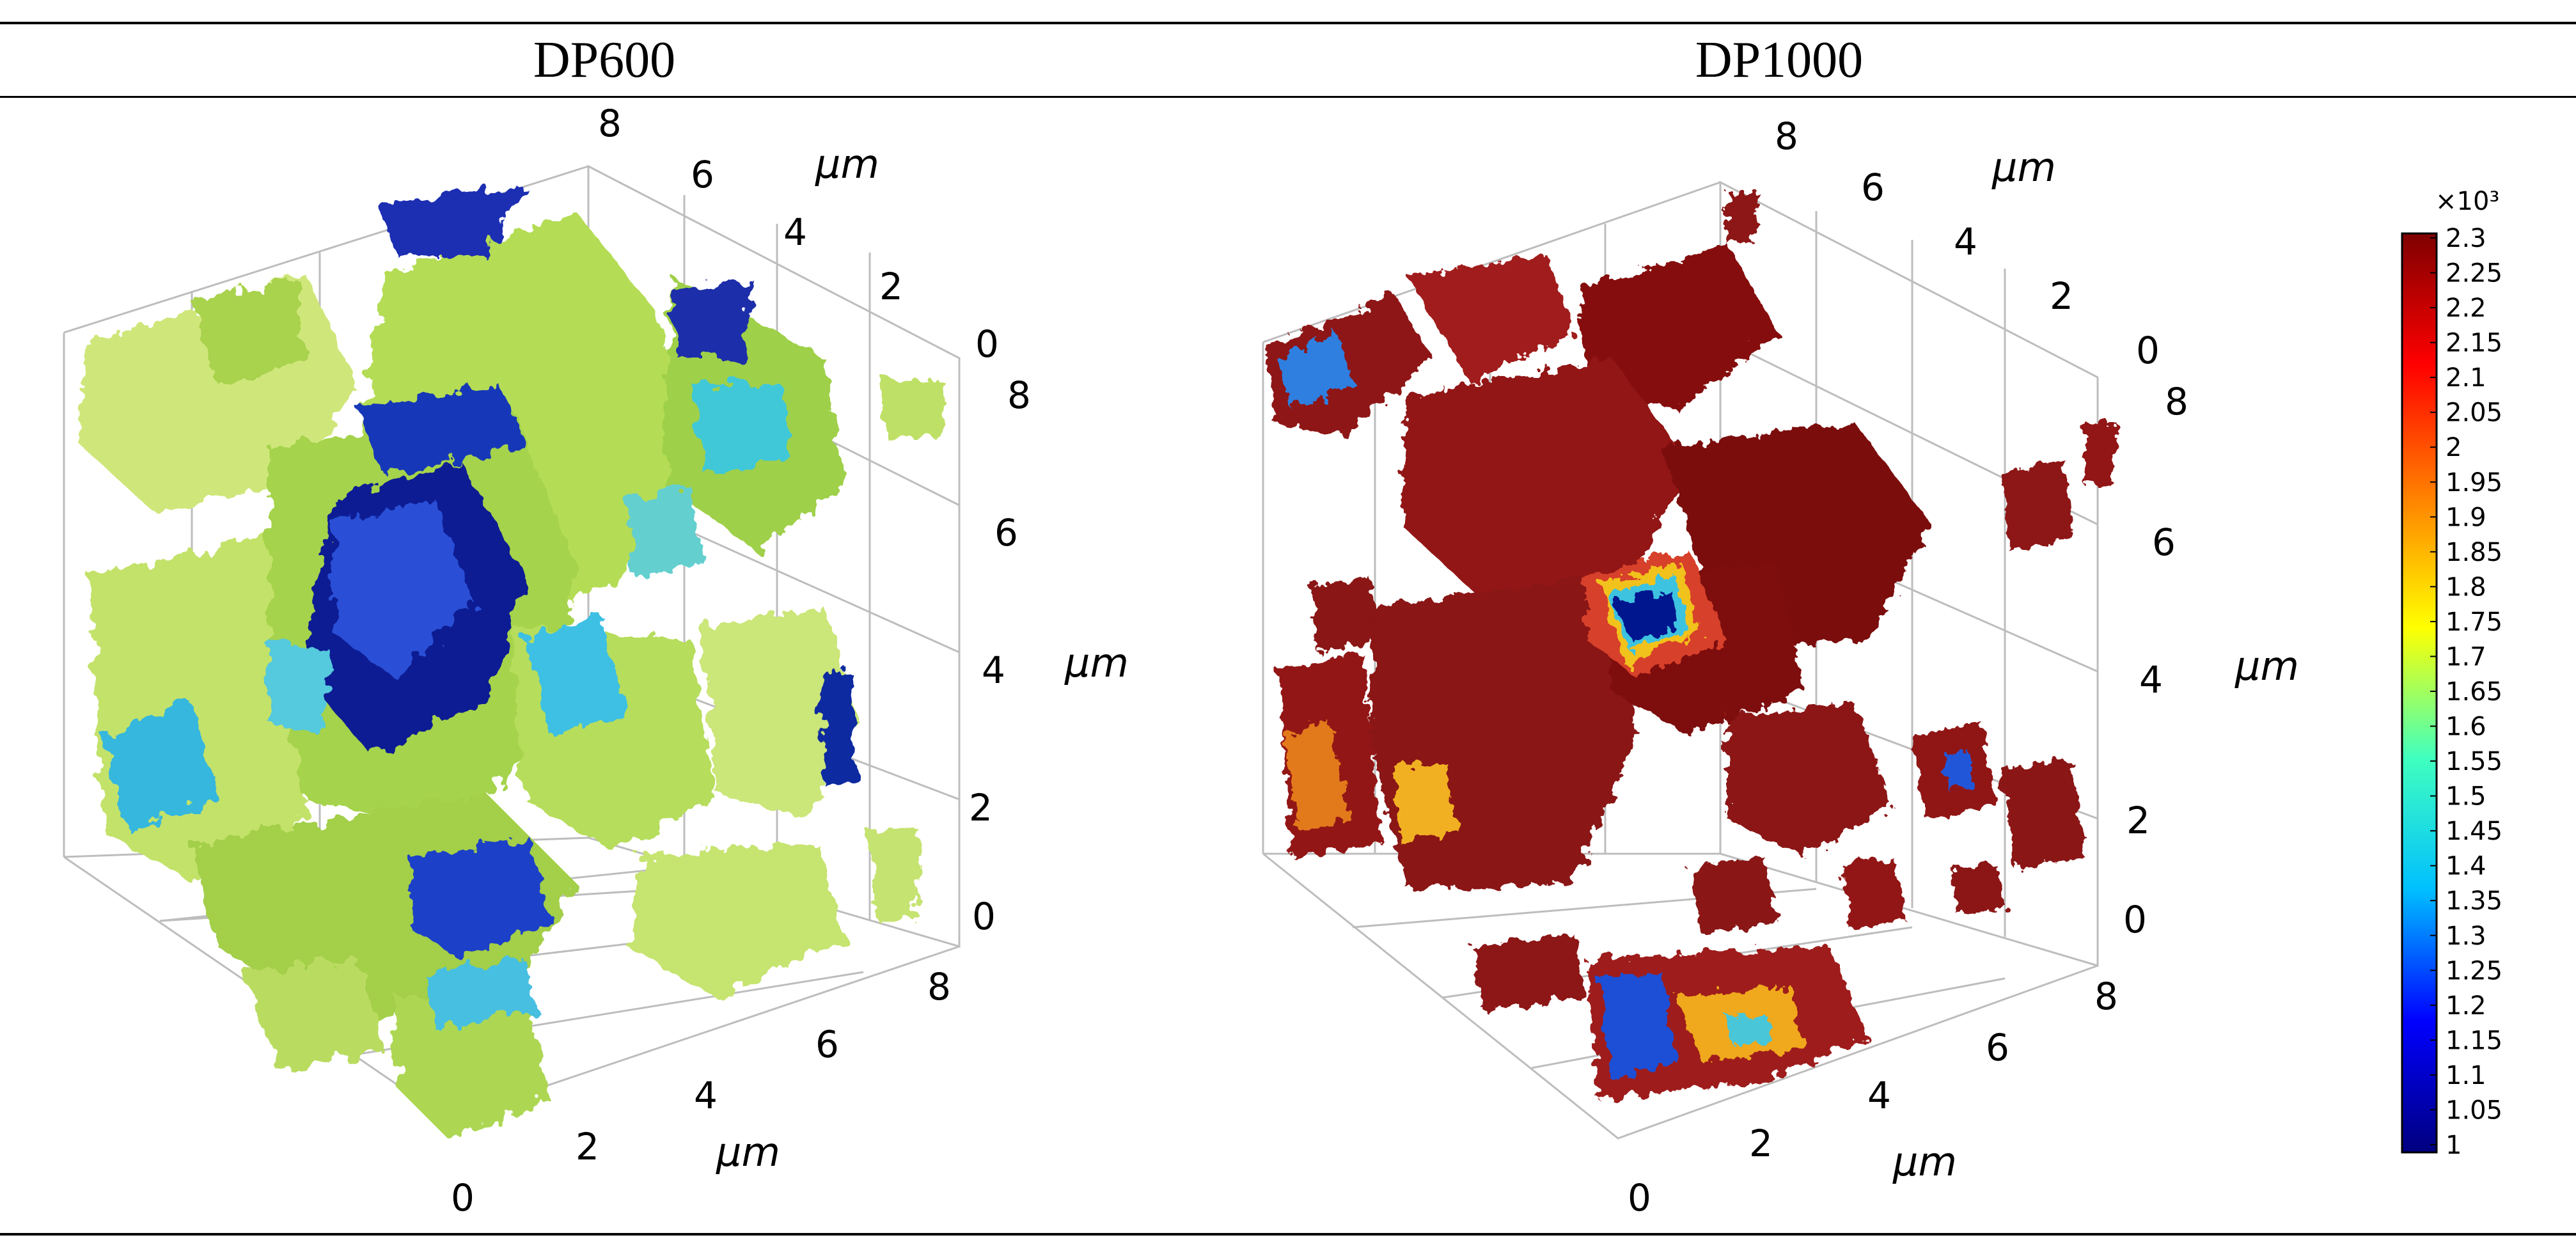 The height and width of the screenshot is (1256, 2576). What do you see at coordinates (2466, 517) in the screenshot?
I see `colorbar-tick-label: 1.9` at bounding box center [2466, 517].